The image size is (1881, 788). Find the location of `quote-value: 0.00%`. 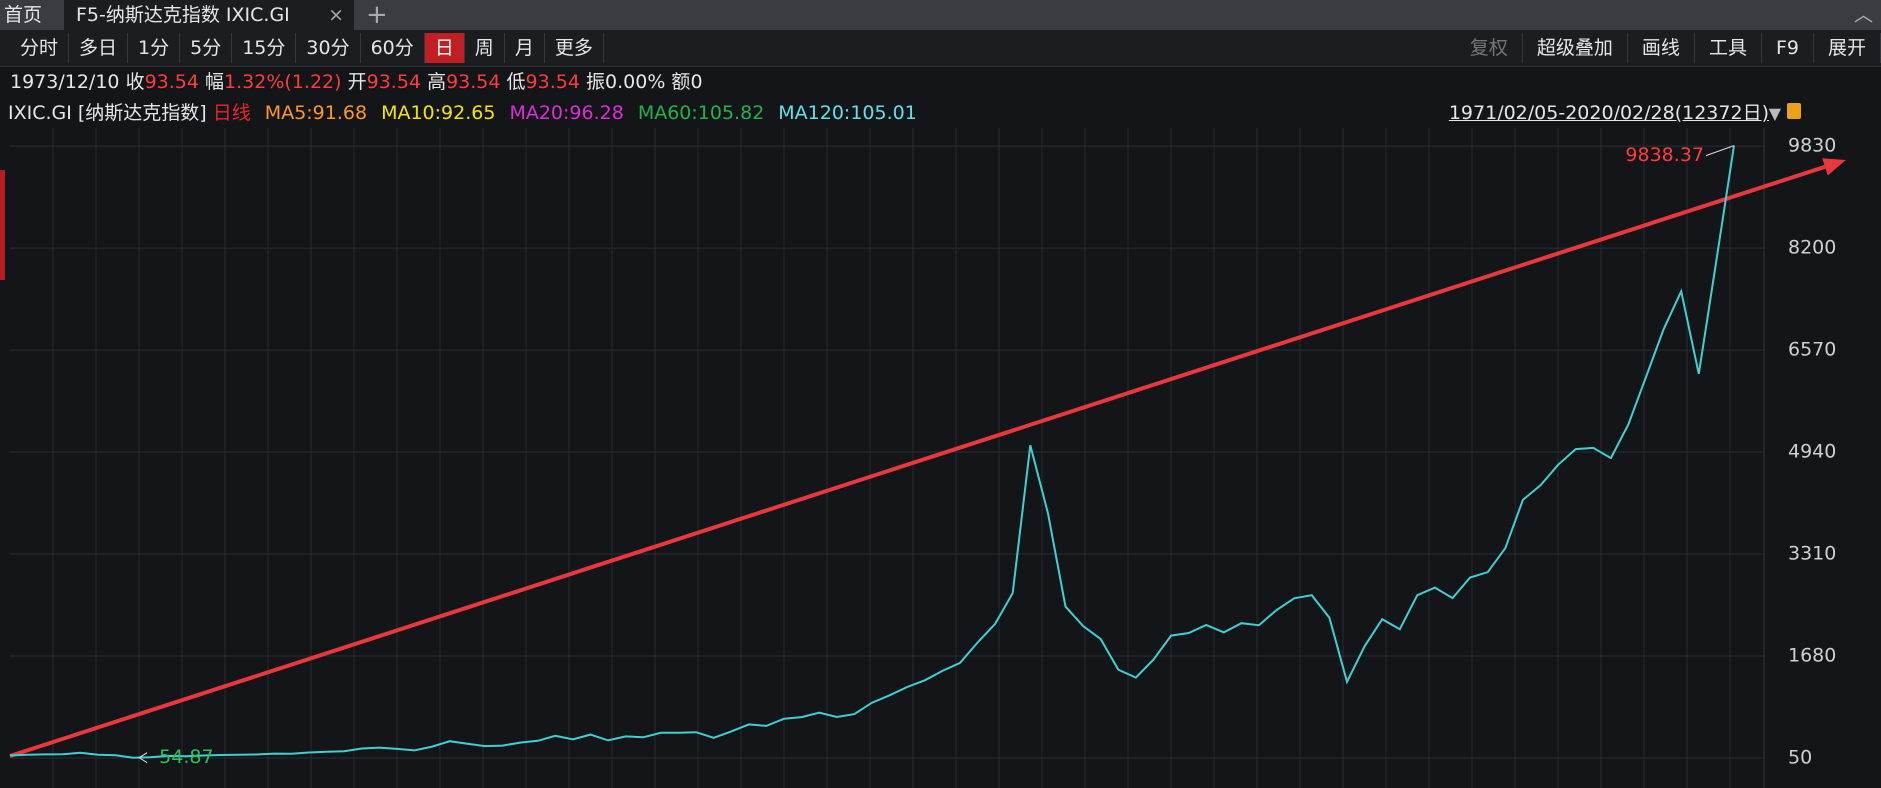

quote-value: 0.00% is located at coordinates (635, 82).